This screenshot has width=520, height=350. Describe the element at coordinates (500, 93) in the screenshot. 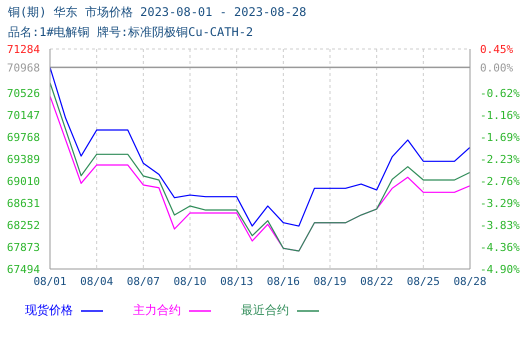

I see `y2-tick-label: -0.62%` at that location.